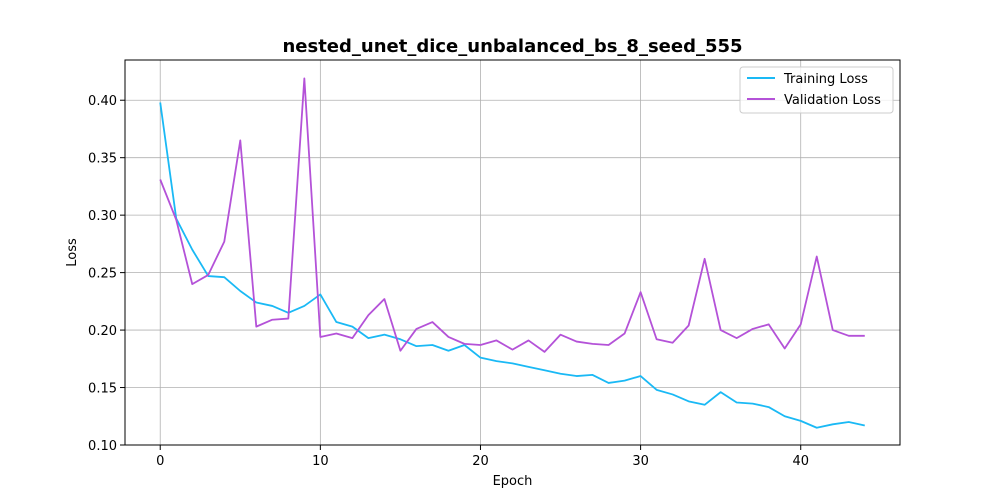 This screenshot has width=1000, height=500. I want to click on legend-label-validation-loss: Validation Loss, so click(832, 100).